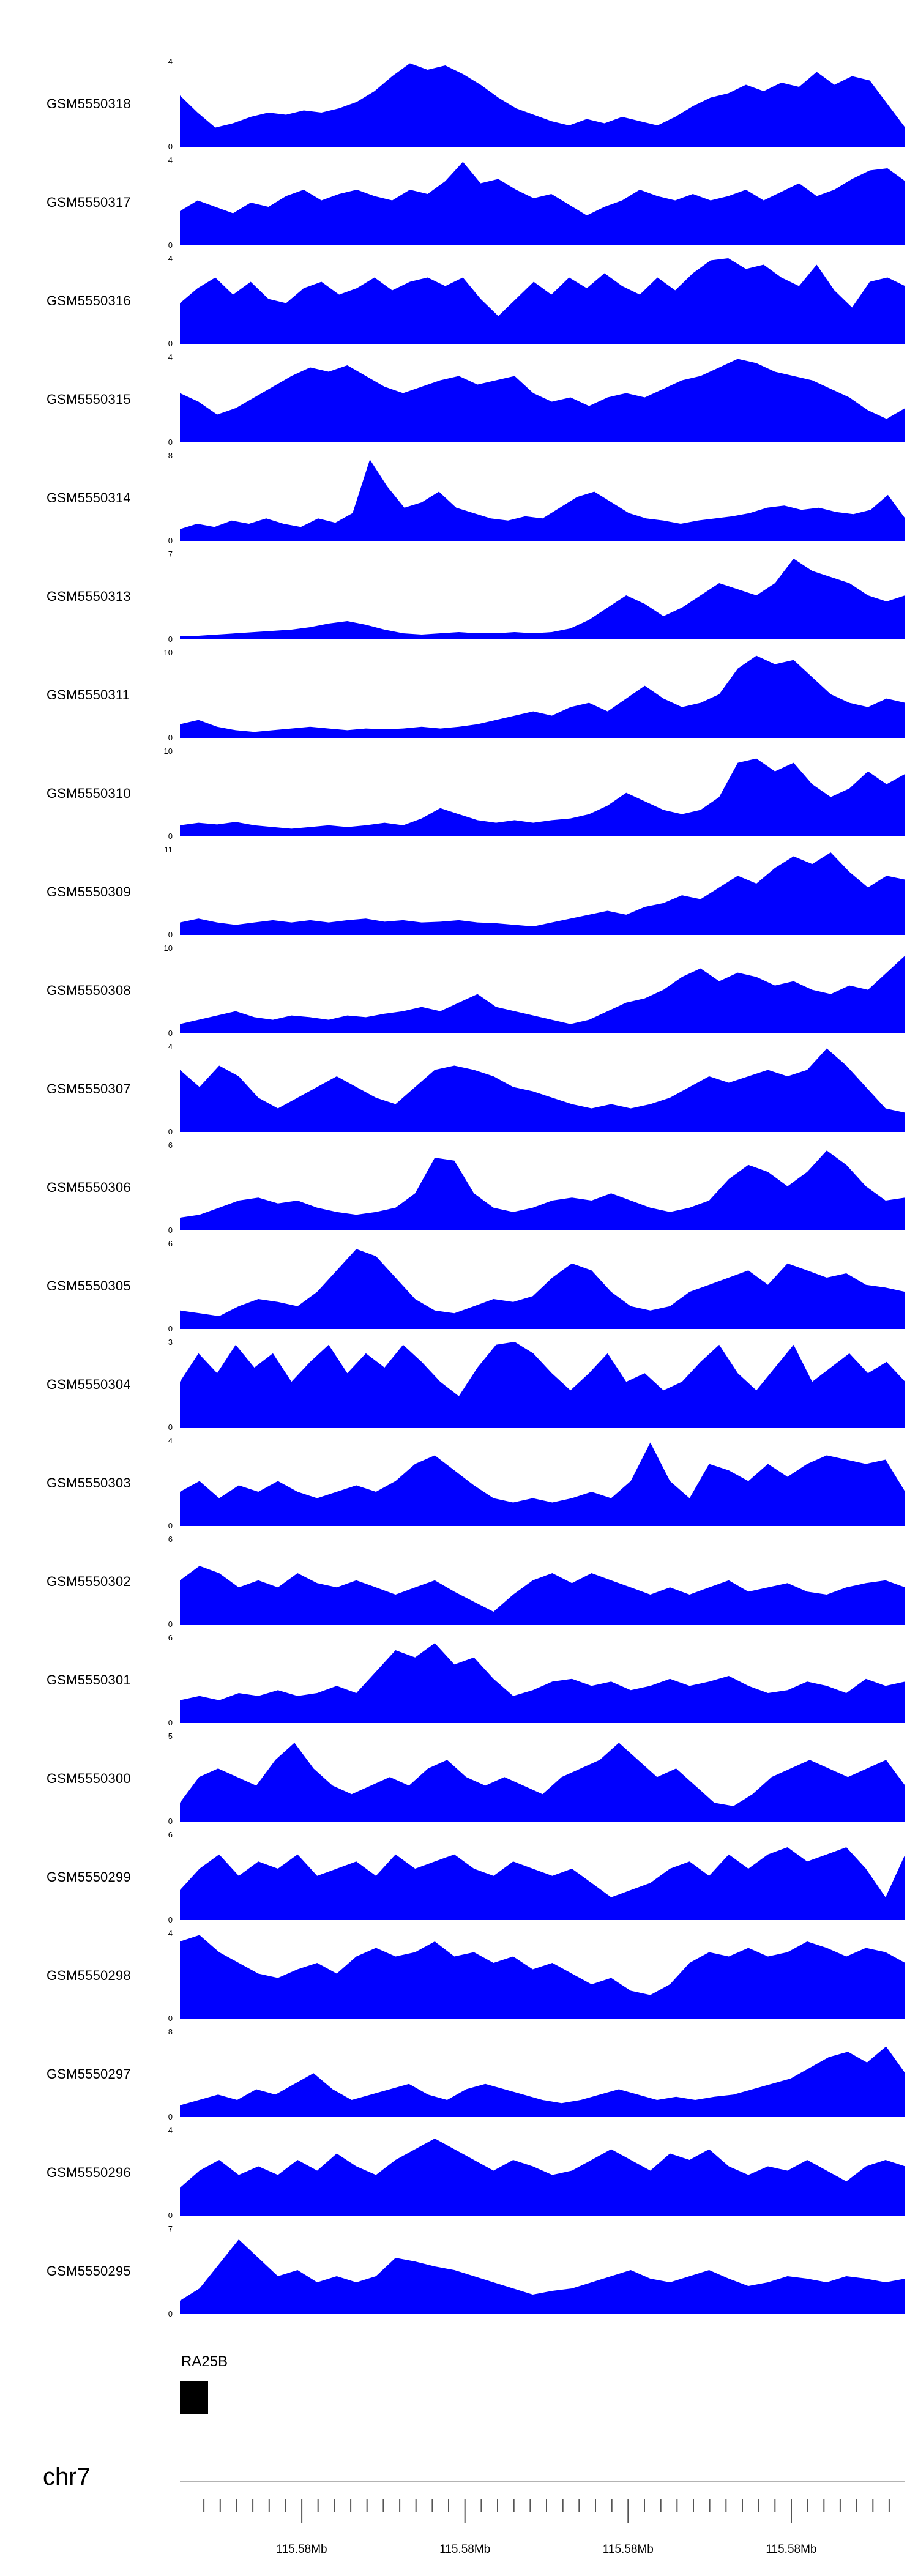  Describe the element at coordinates (67, 2476) in the screenshot. I see `chromosome-label: chr7` at that location.